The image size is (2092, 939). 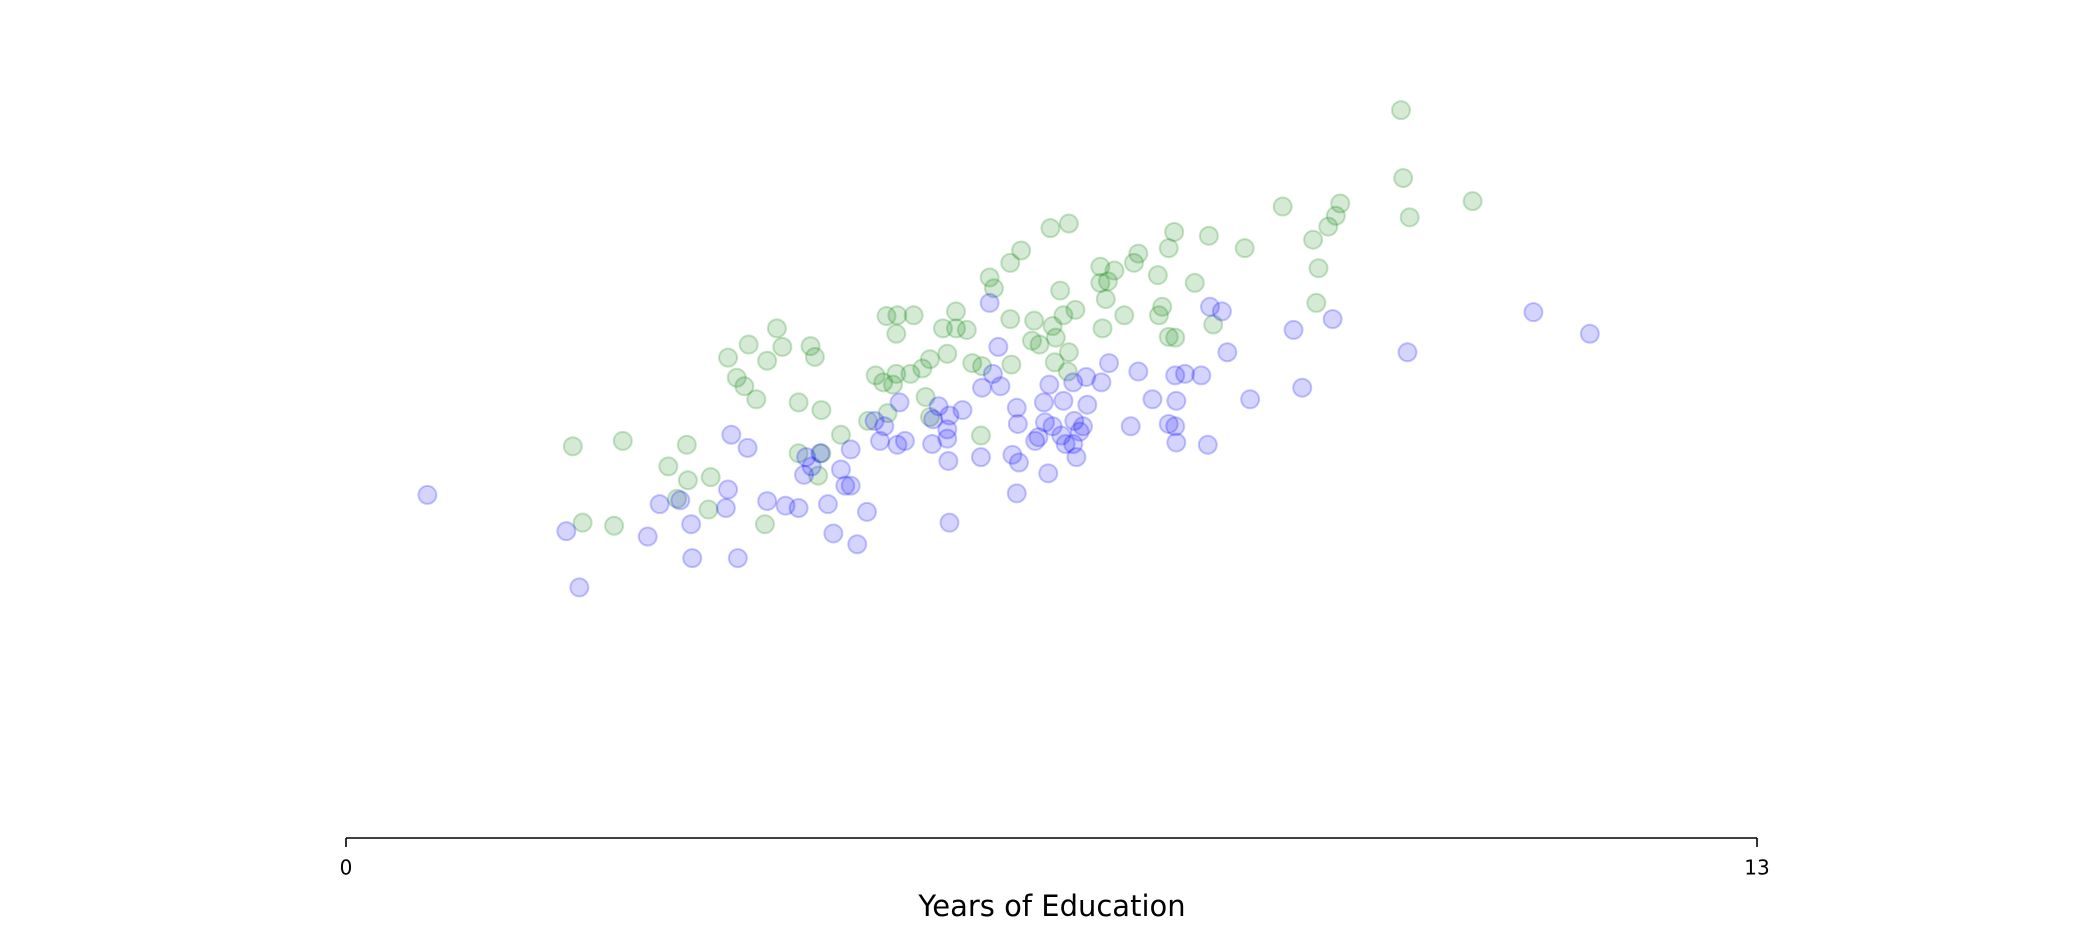 I want to click on x-tick-label: 0, so click(x=346, y=868).